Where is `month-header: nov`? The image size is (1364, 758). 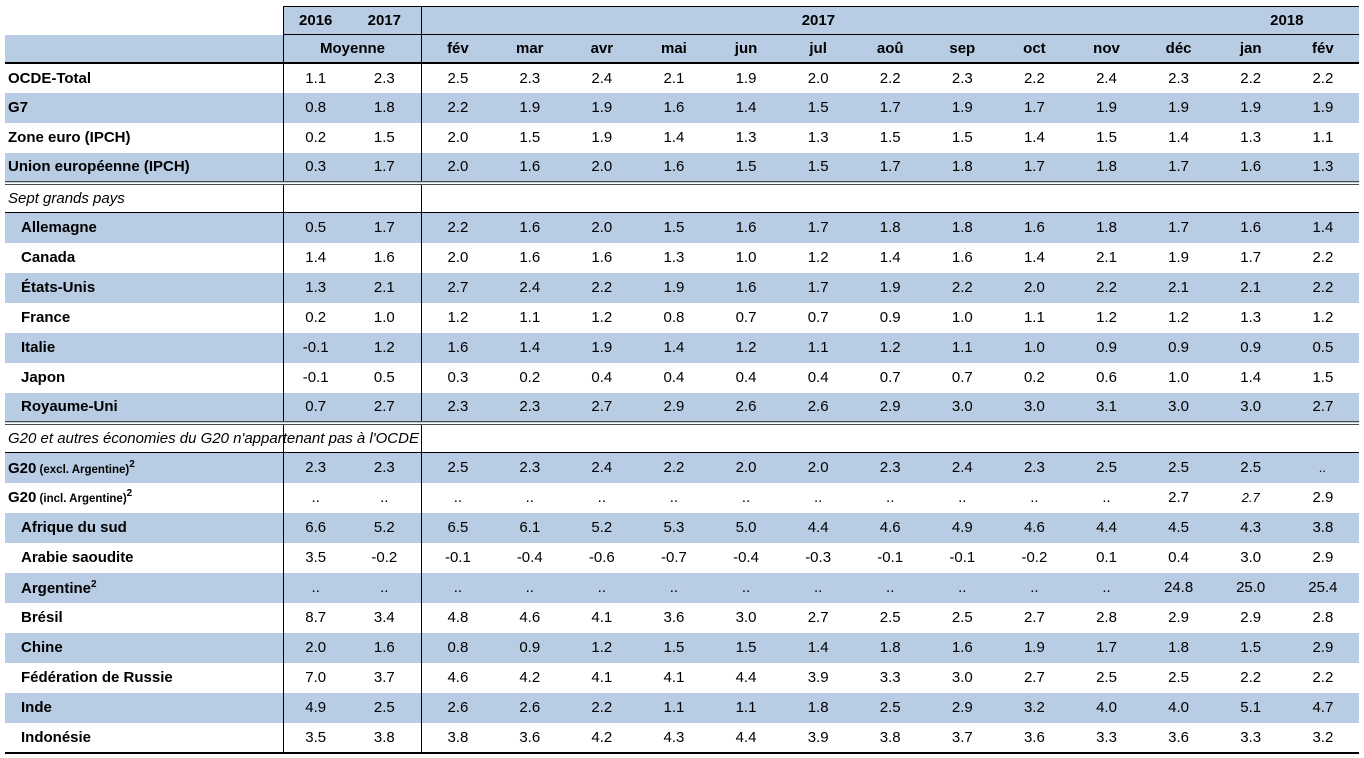
month-header: nov is located at coordinates (1106, 49).